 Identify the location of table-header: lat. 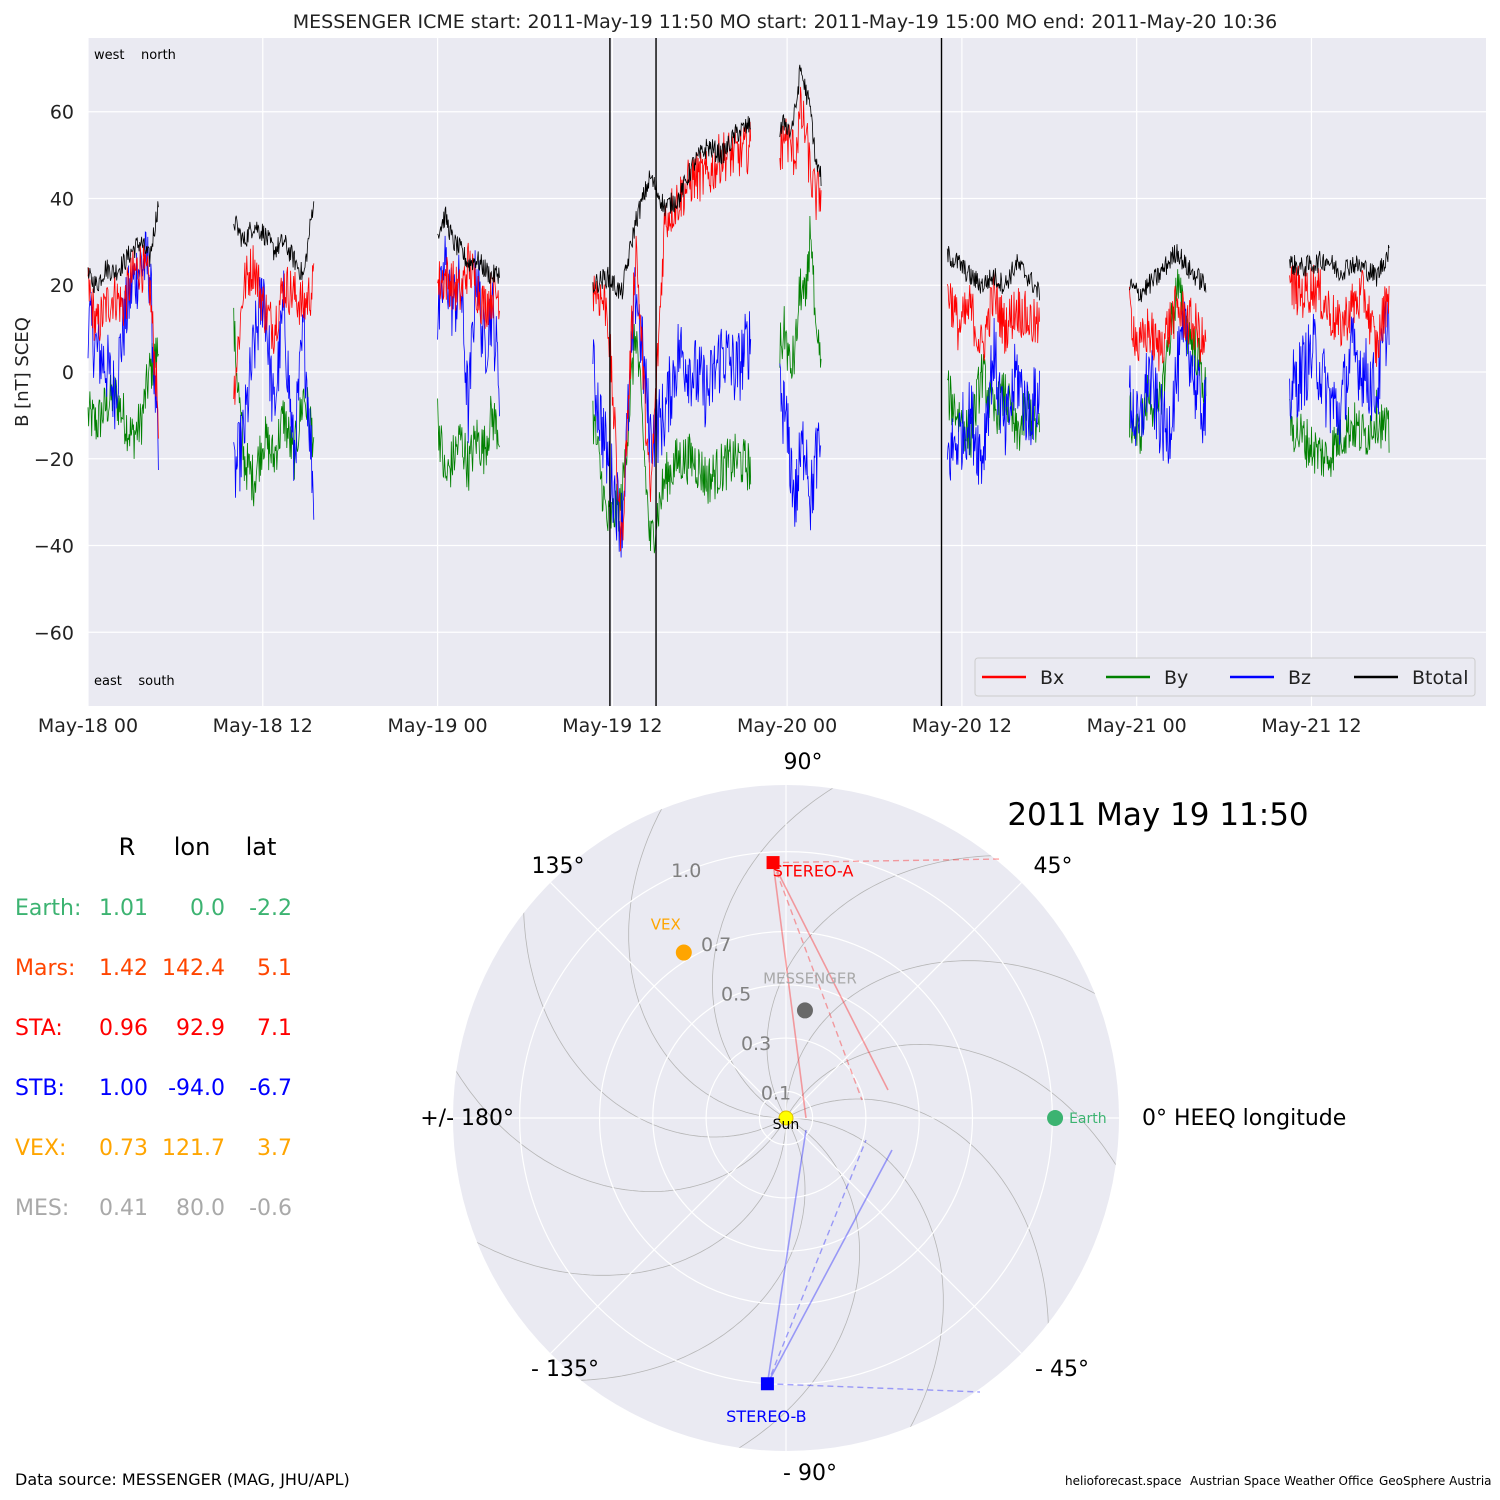
(261, 847).